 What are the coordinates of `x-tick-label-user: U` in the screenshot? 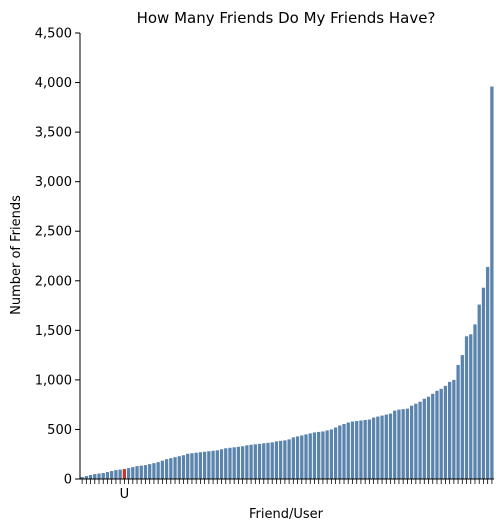 It's located at (125, 494).